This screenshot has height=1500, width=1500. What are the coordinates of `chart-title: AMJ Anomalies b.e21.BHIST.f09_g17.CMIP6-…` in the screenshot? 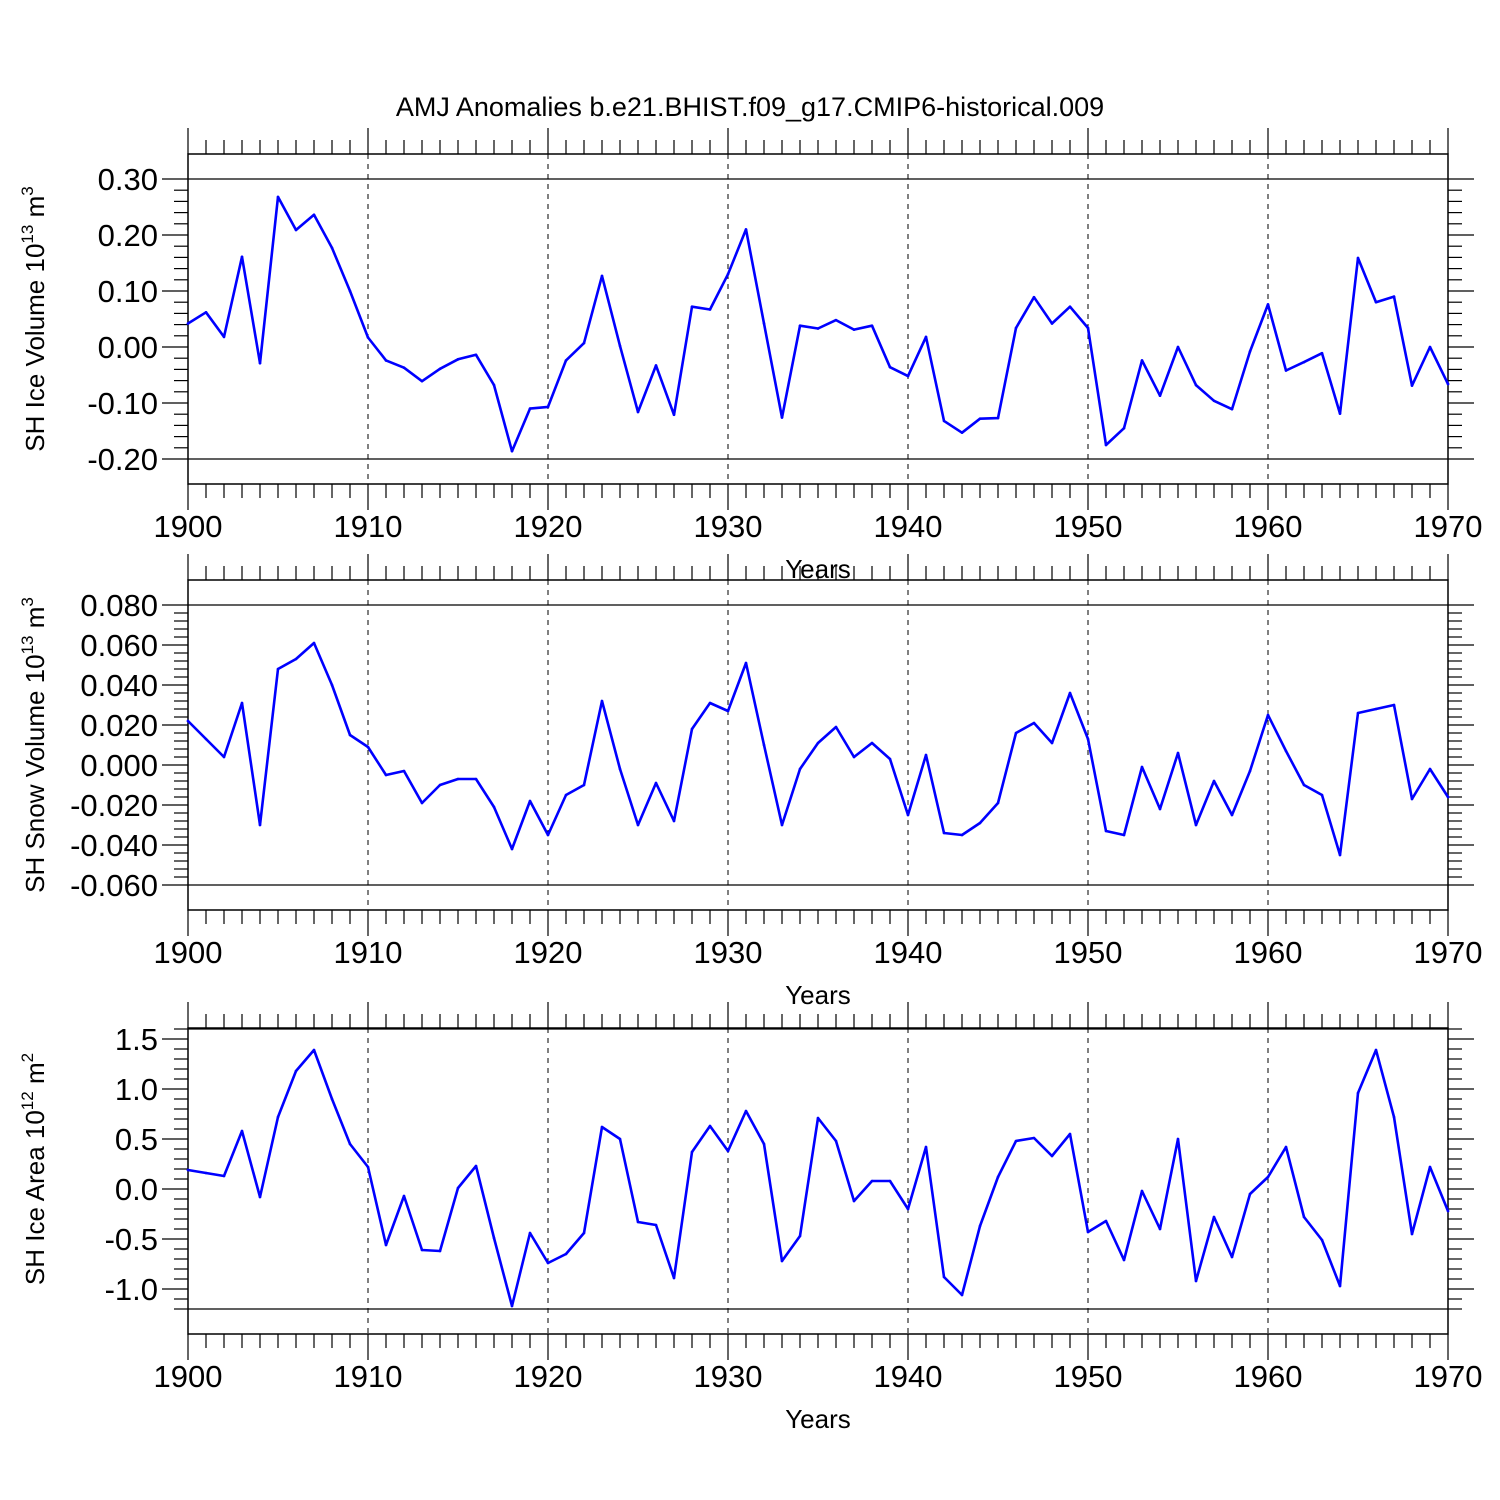 It's located at (750, 107).